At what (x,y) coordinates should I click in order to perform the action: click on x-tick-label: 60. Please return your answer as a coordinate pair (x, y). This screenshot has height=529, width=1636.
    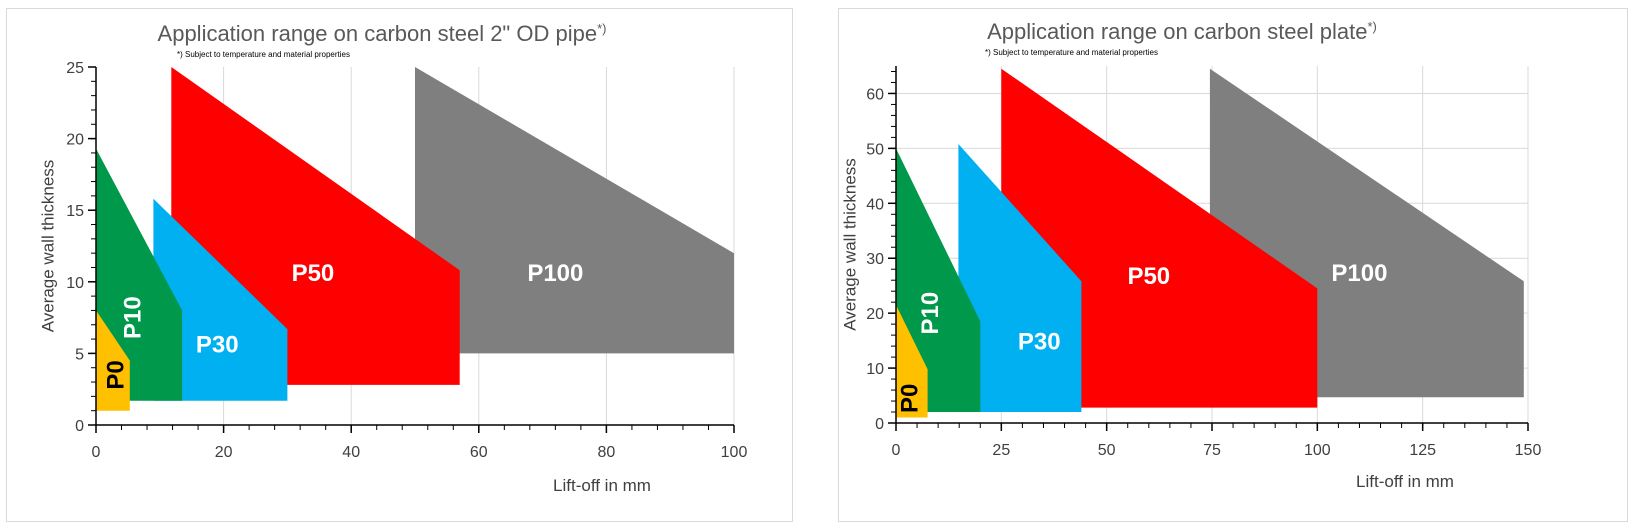
    Looking at the image, I should click on (479, 452).